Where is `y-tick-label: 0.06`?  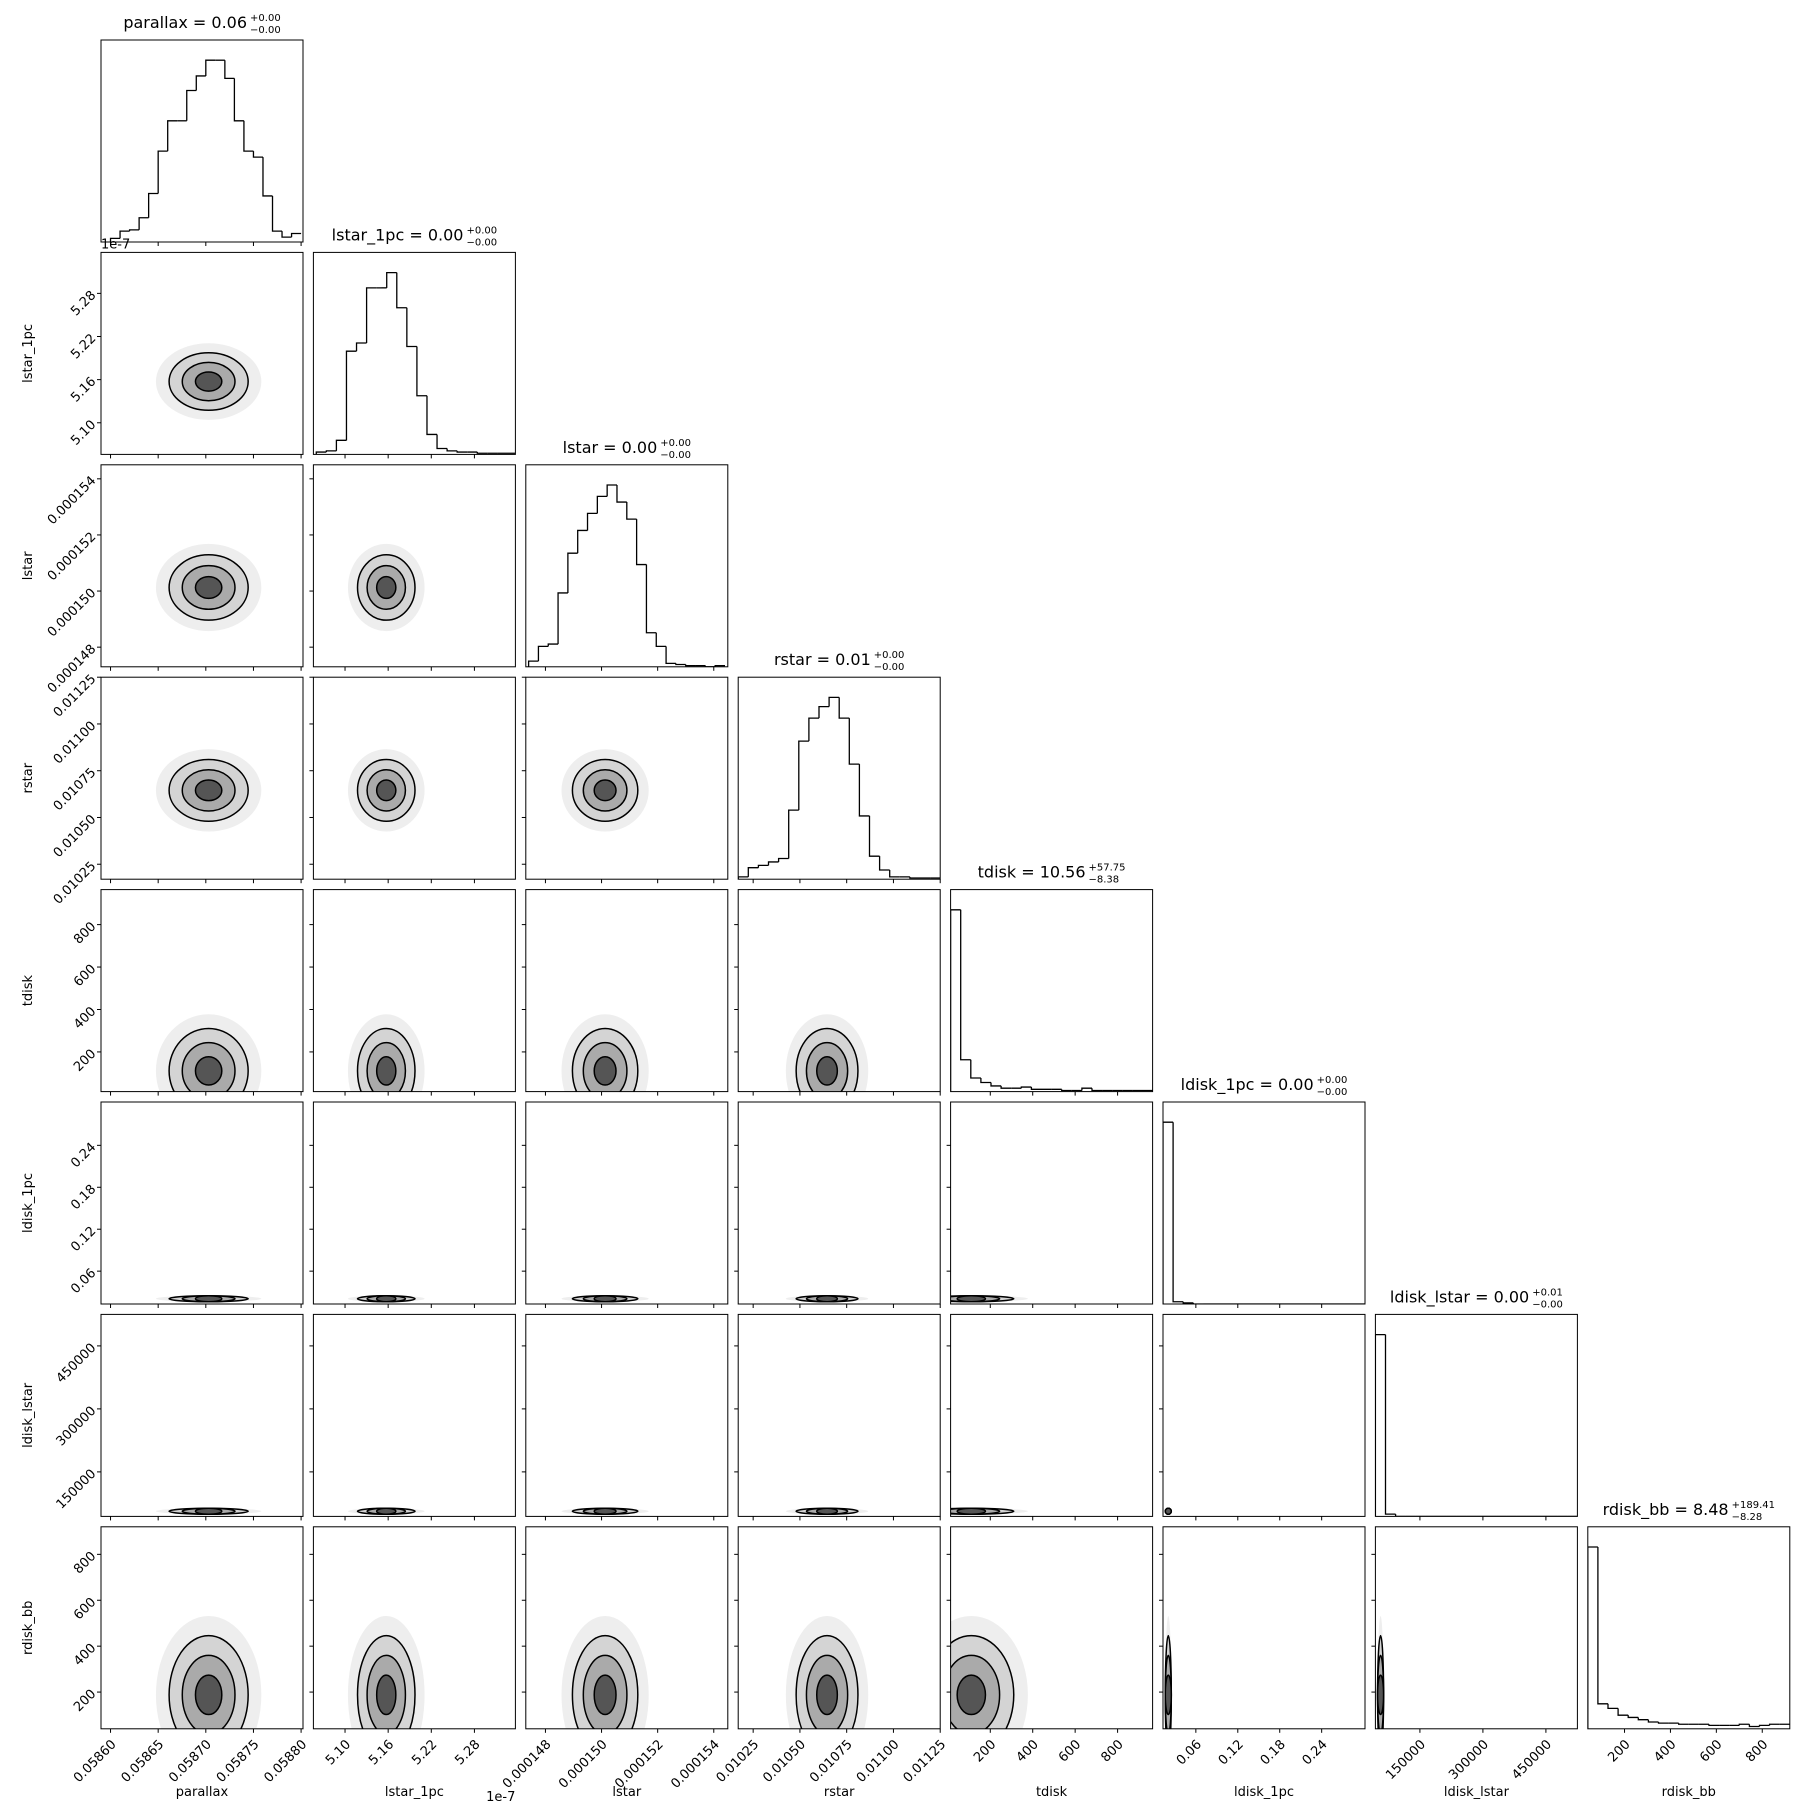
y-tick-label: 0.06 is located at coordinates (83, 1281).